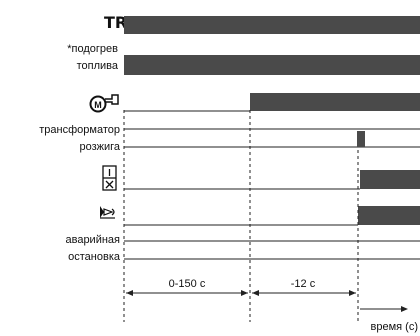 The image size is (420, 336). What do you see at coordinates (109, 178) in the screenshot?
I see `valve-icon` at bounding box center [109, 178].